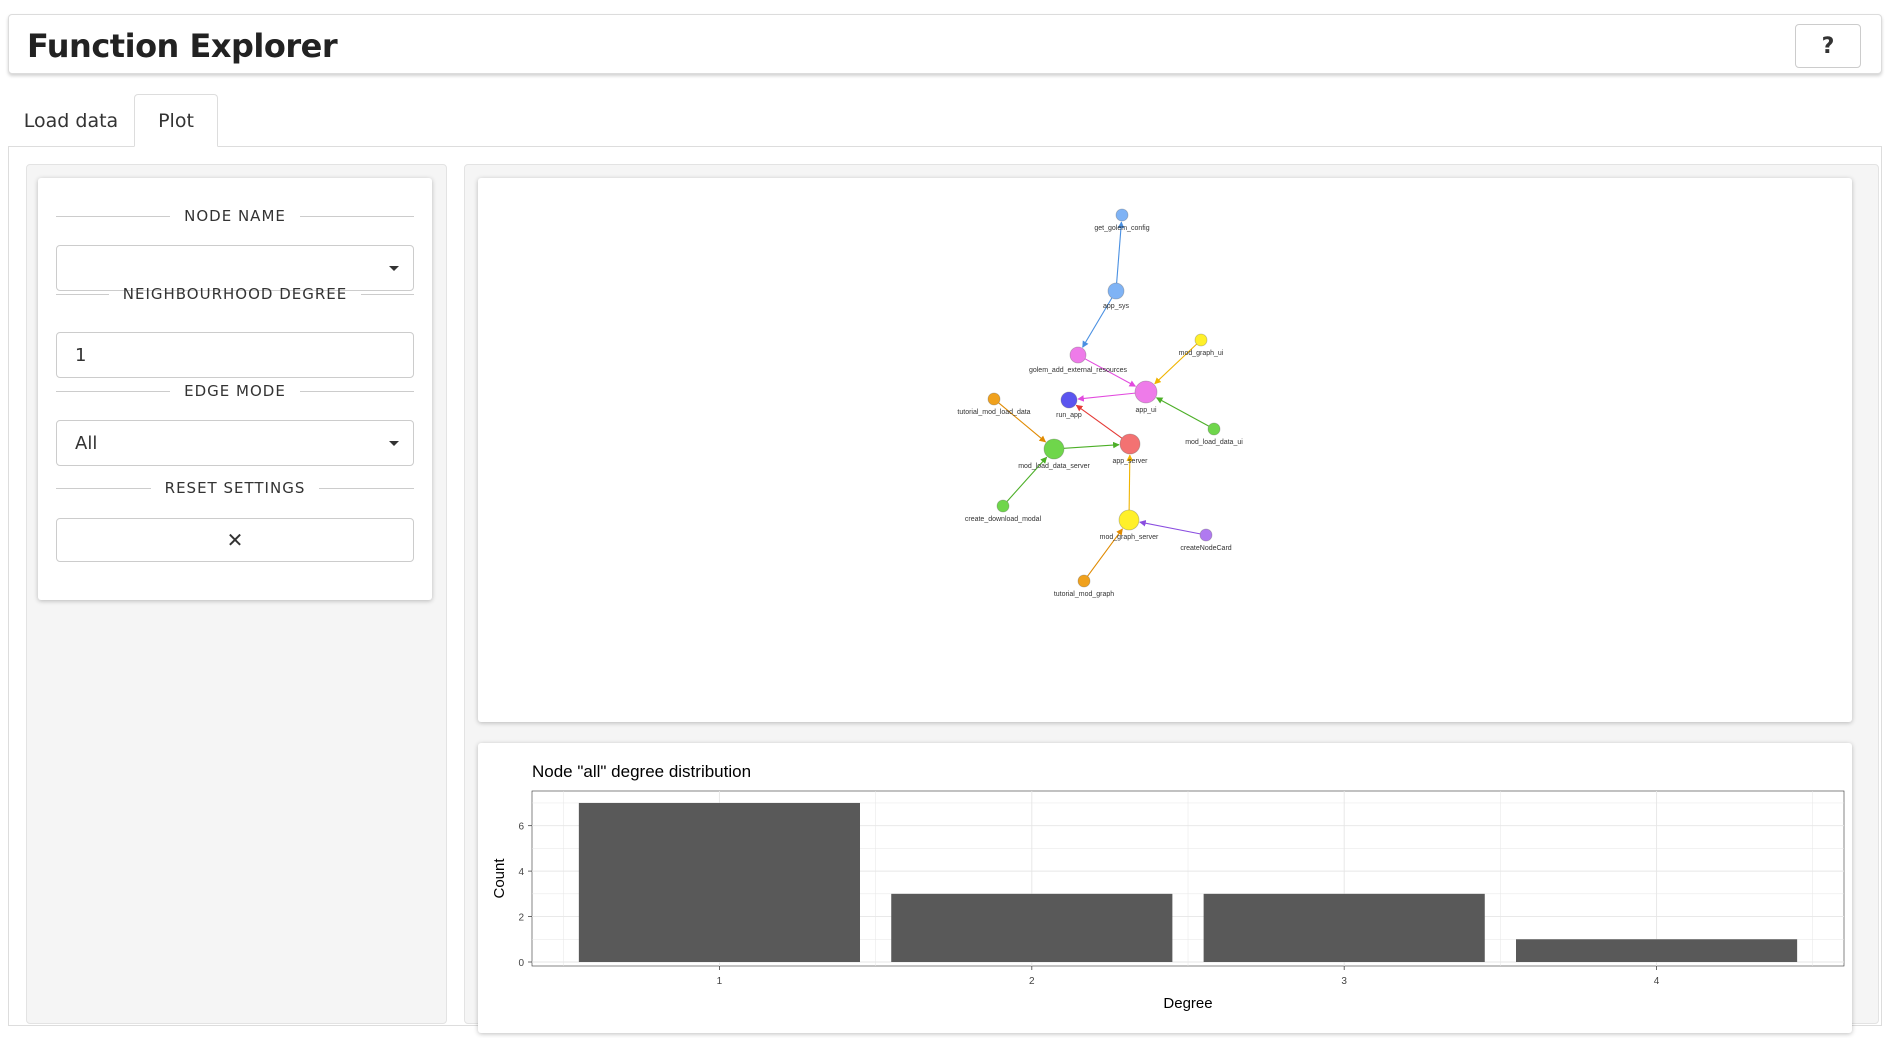 This screenshot has height=1038, width=1887. What do you see at coordinates (1091, 445) in the screenshot?
I see `edge-mod-load-data-server-to-app-server` at bounding box center [1091, 445].